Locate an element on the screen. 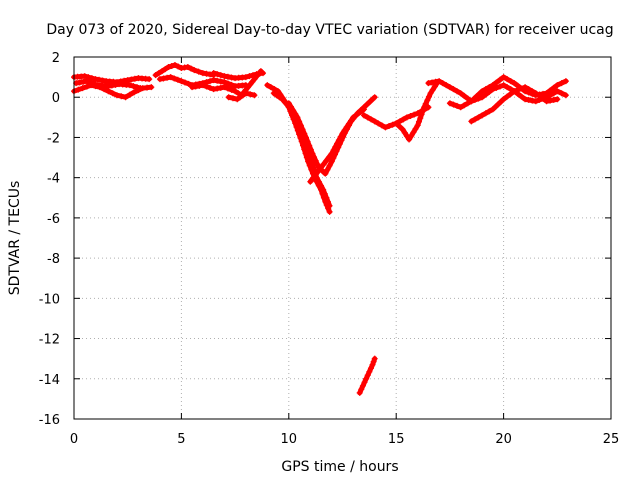 The image size is (640, 480). x-tick-label: 5 is located at coordinates (181, 439).